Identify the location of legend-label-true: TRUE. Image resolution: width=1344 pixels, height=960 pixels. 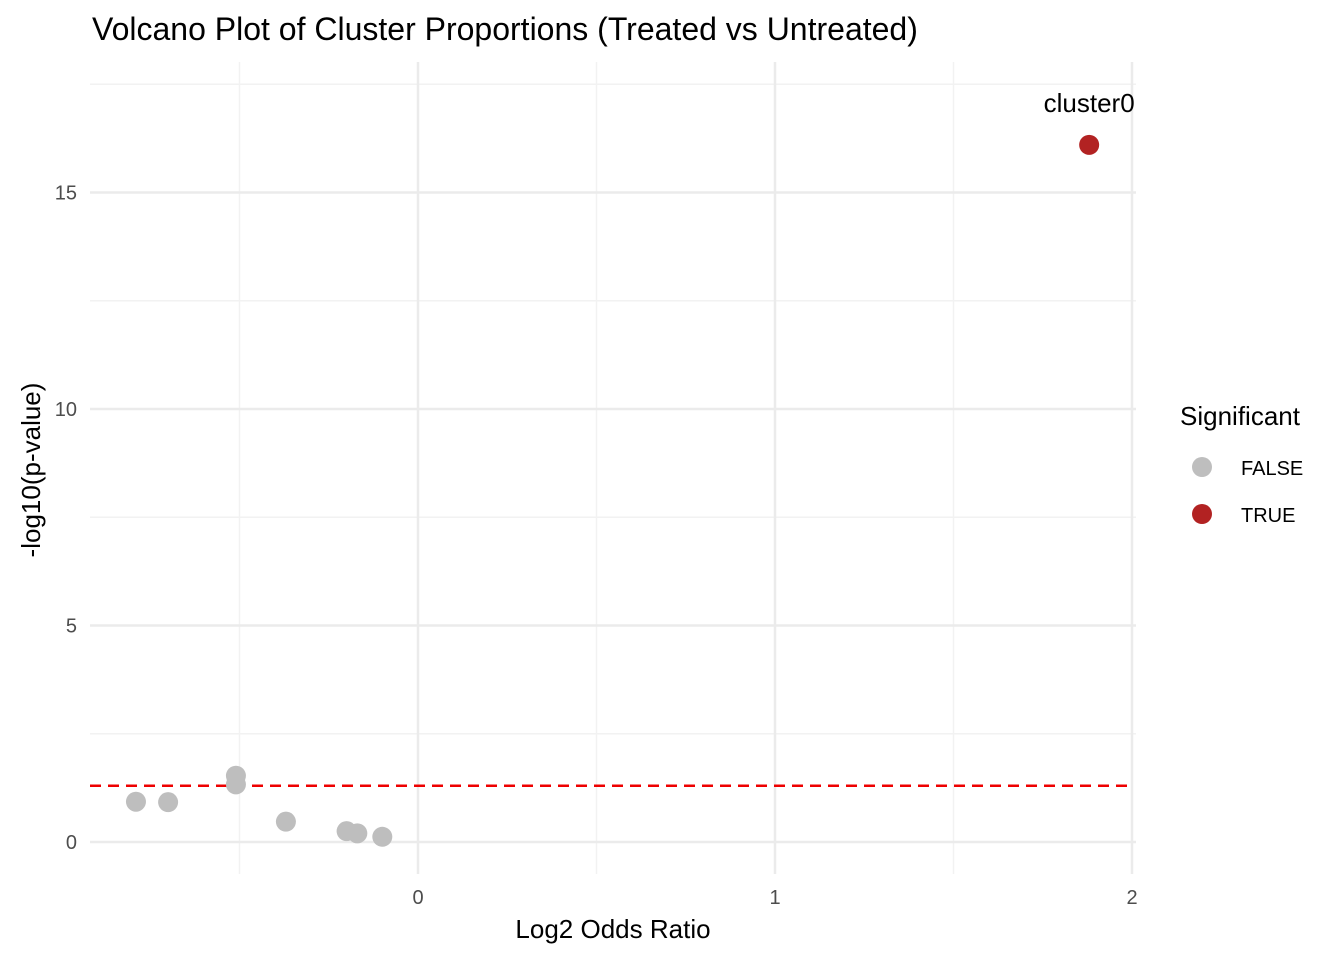
(1268, 516).